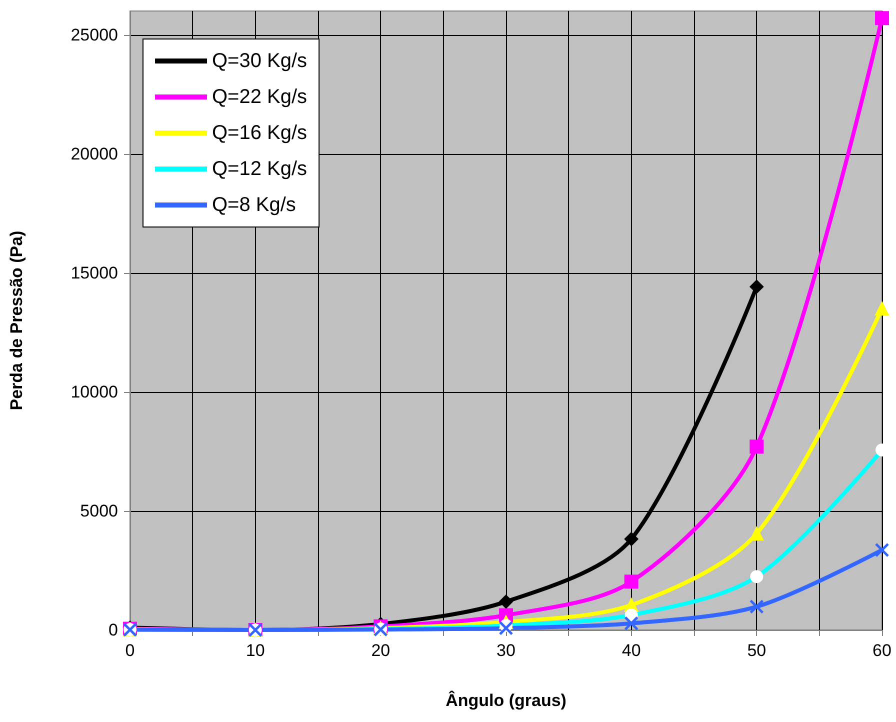 The image size is (896, 722). I want to click on y-tick-label: 10000, so click(94, 392).